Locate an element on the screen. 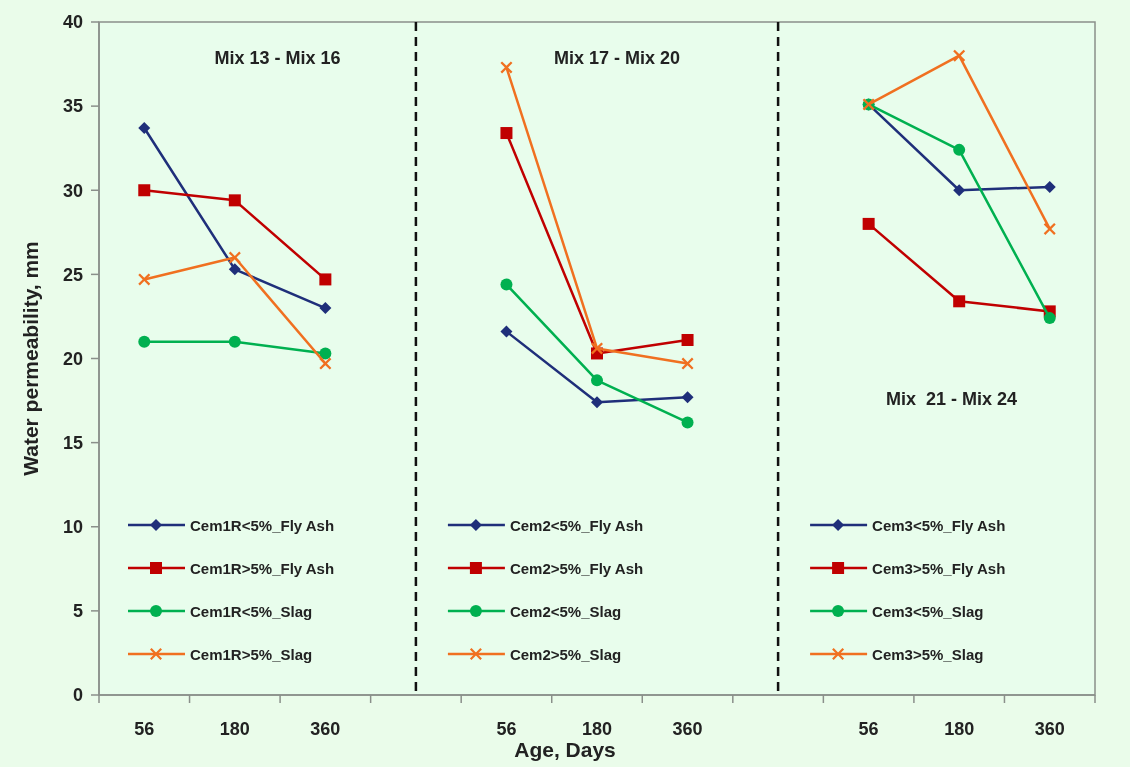 The width and height of the screenshot is (1130, 767). y-tick-label: 35 is located at coordinates (72, 106).